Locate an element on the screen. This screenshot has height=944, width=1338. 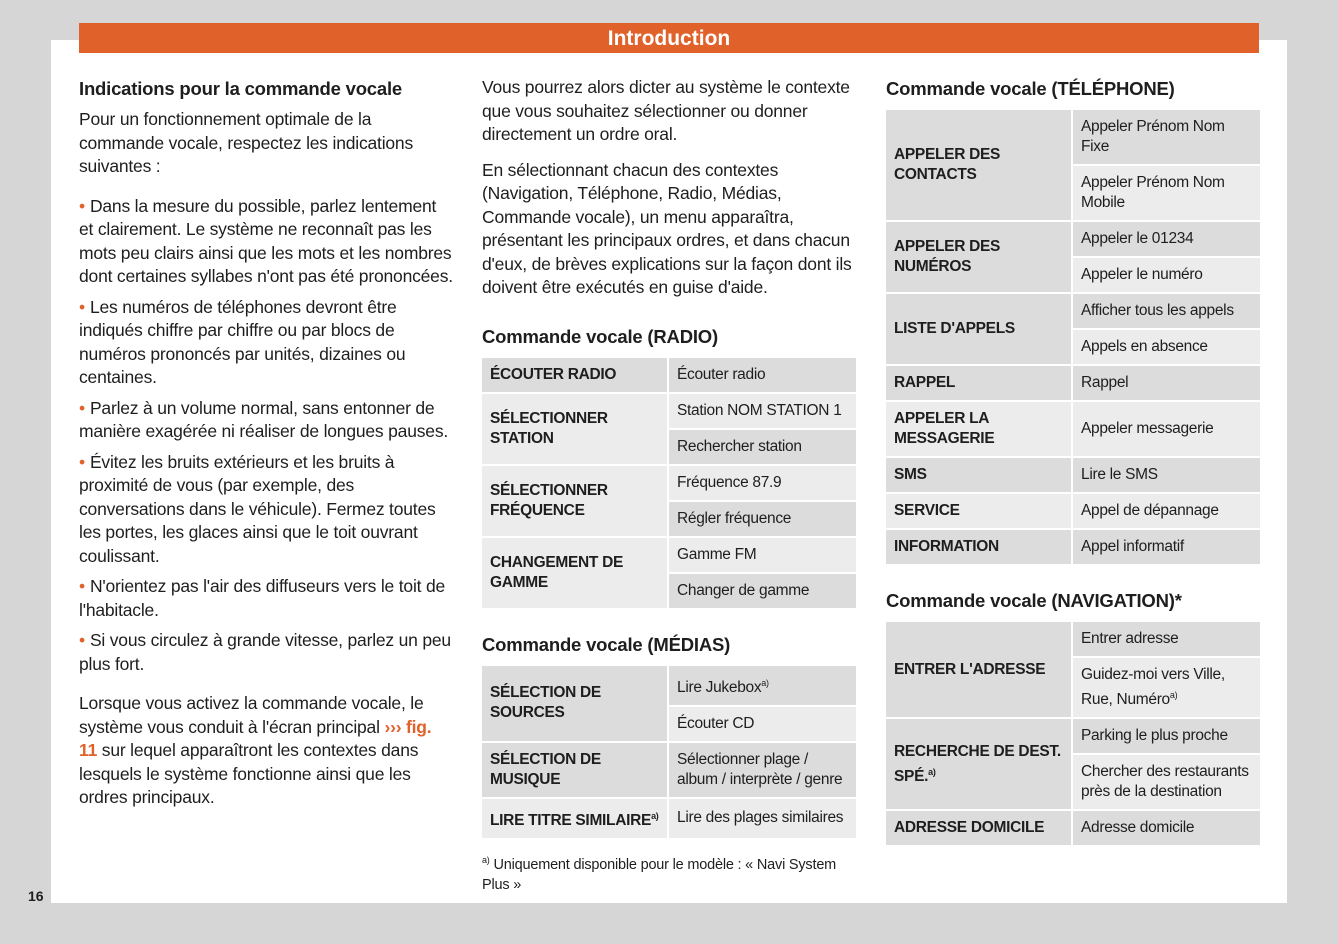
command-example-text: Fréquence 87.9 is located at coordinates (729, 482).